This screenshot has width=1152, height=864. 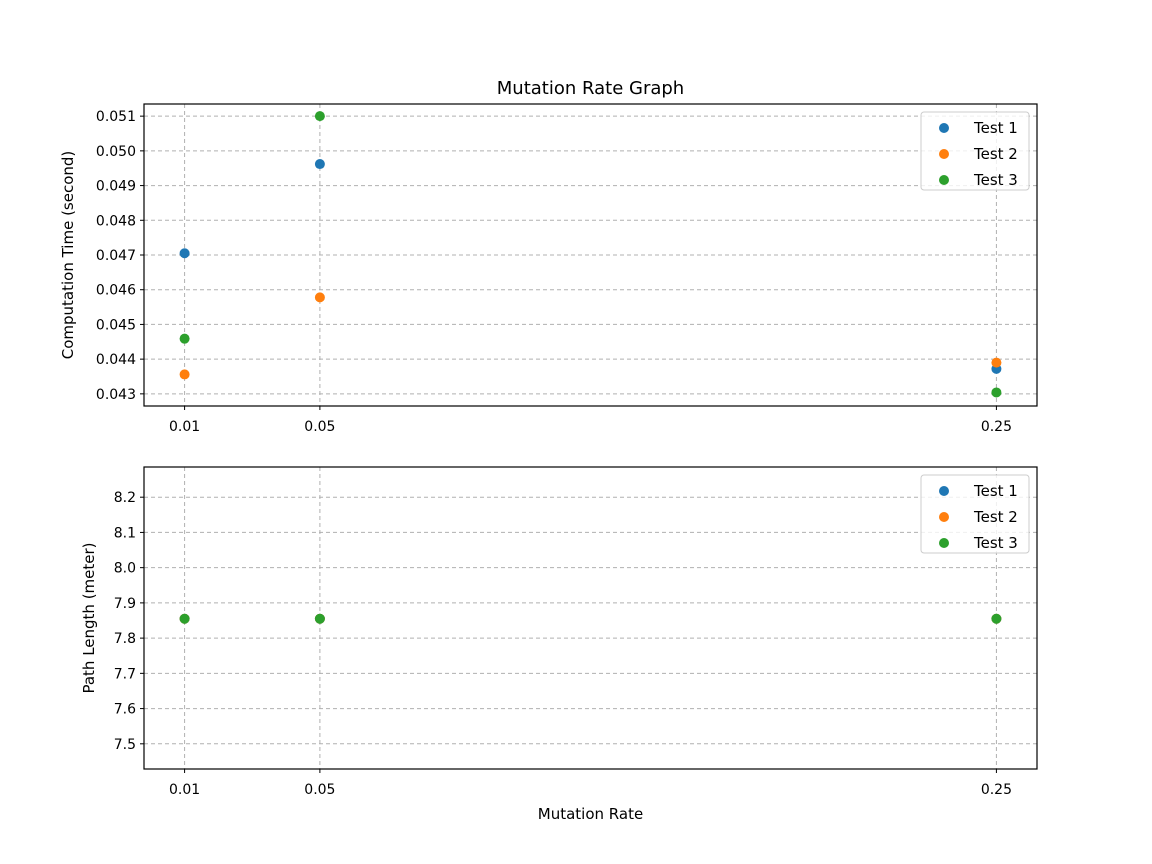 What do you see at coordinates (125, 639) in the screenshot?
I see `y-tick-label: 7.8` at bounding box center [125, 639].